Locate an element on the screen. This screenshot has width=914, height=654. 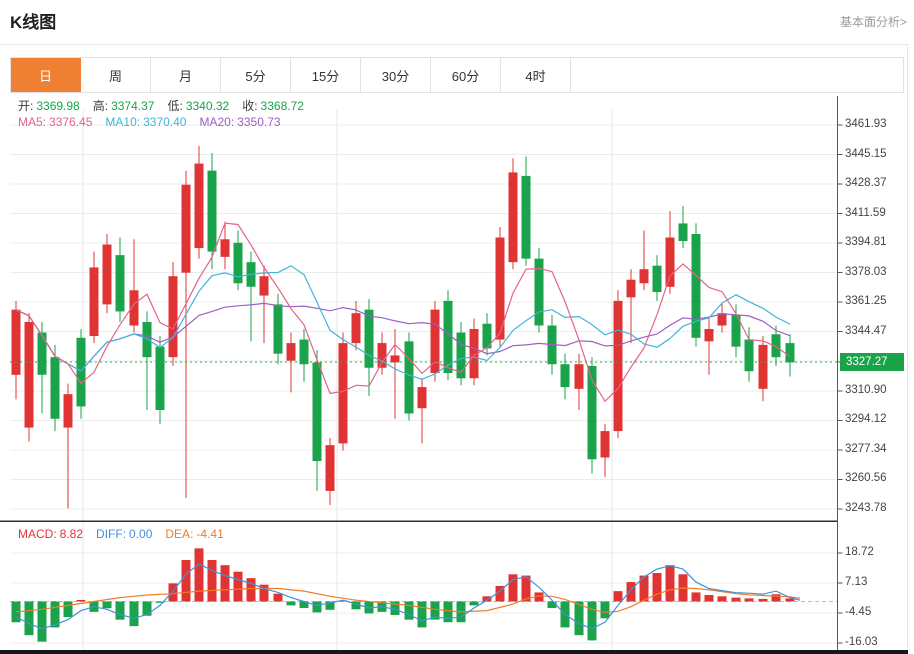
title-divider is located at coordinates (454, 44).